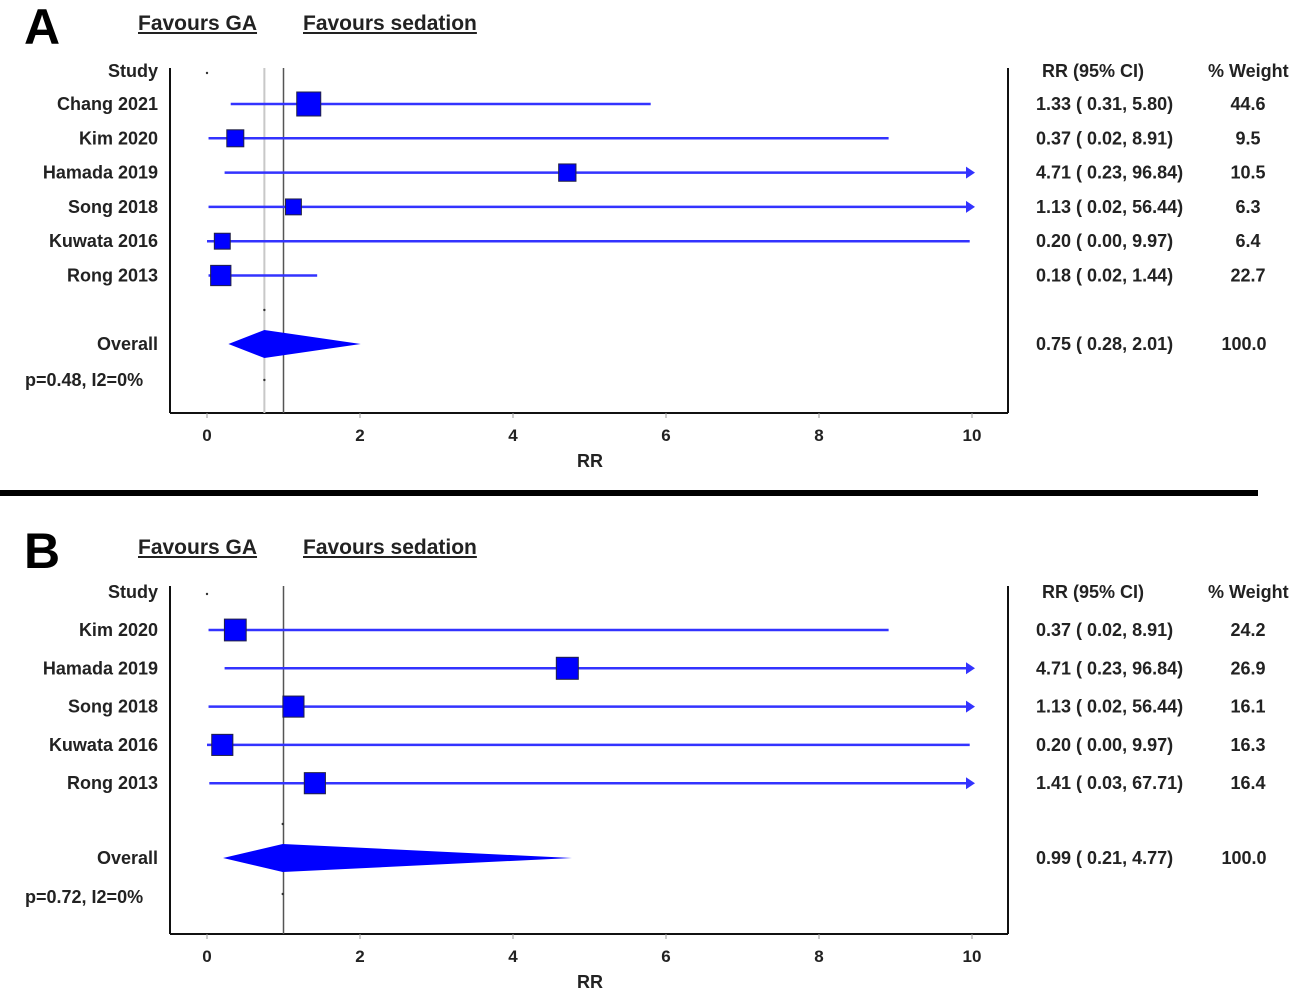 The image size is (1312, 995). I want to click on weight-value: 24.2, so click(1247, 630).